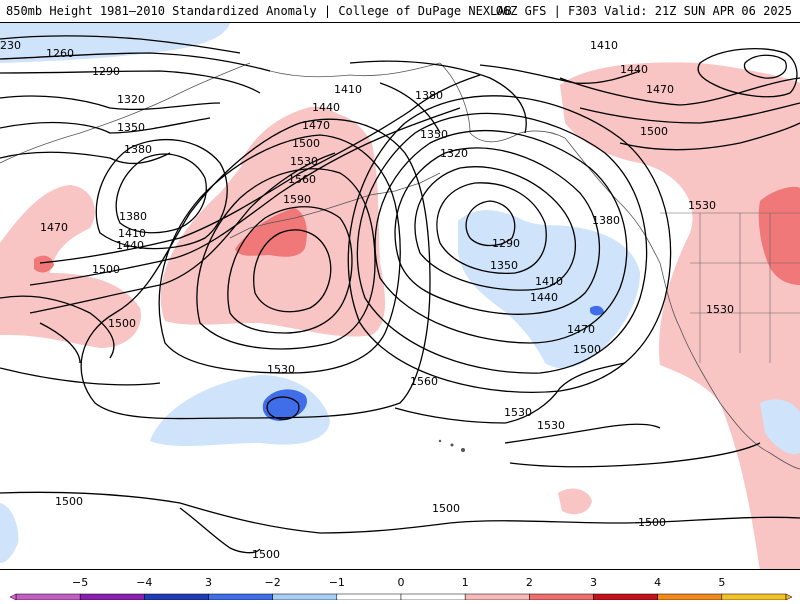 This screenshot has width=800, height=604. What do you see at coordinates (401, 582) in the screenshot?
I see `colorbar-tick-label: 0` at bounding box center [401, 582].